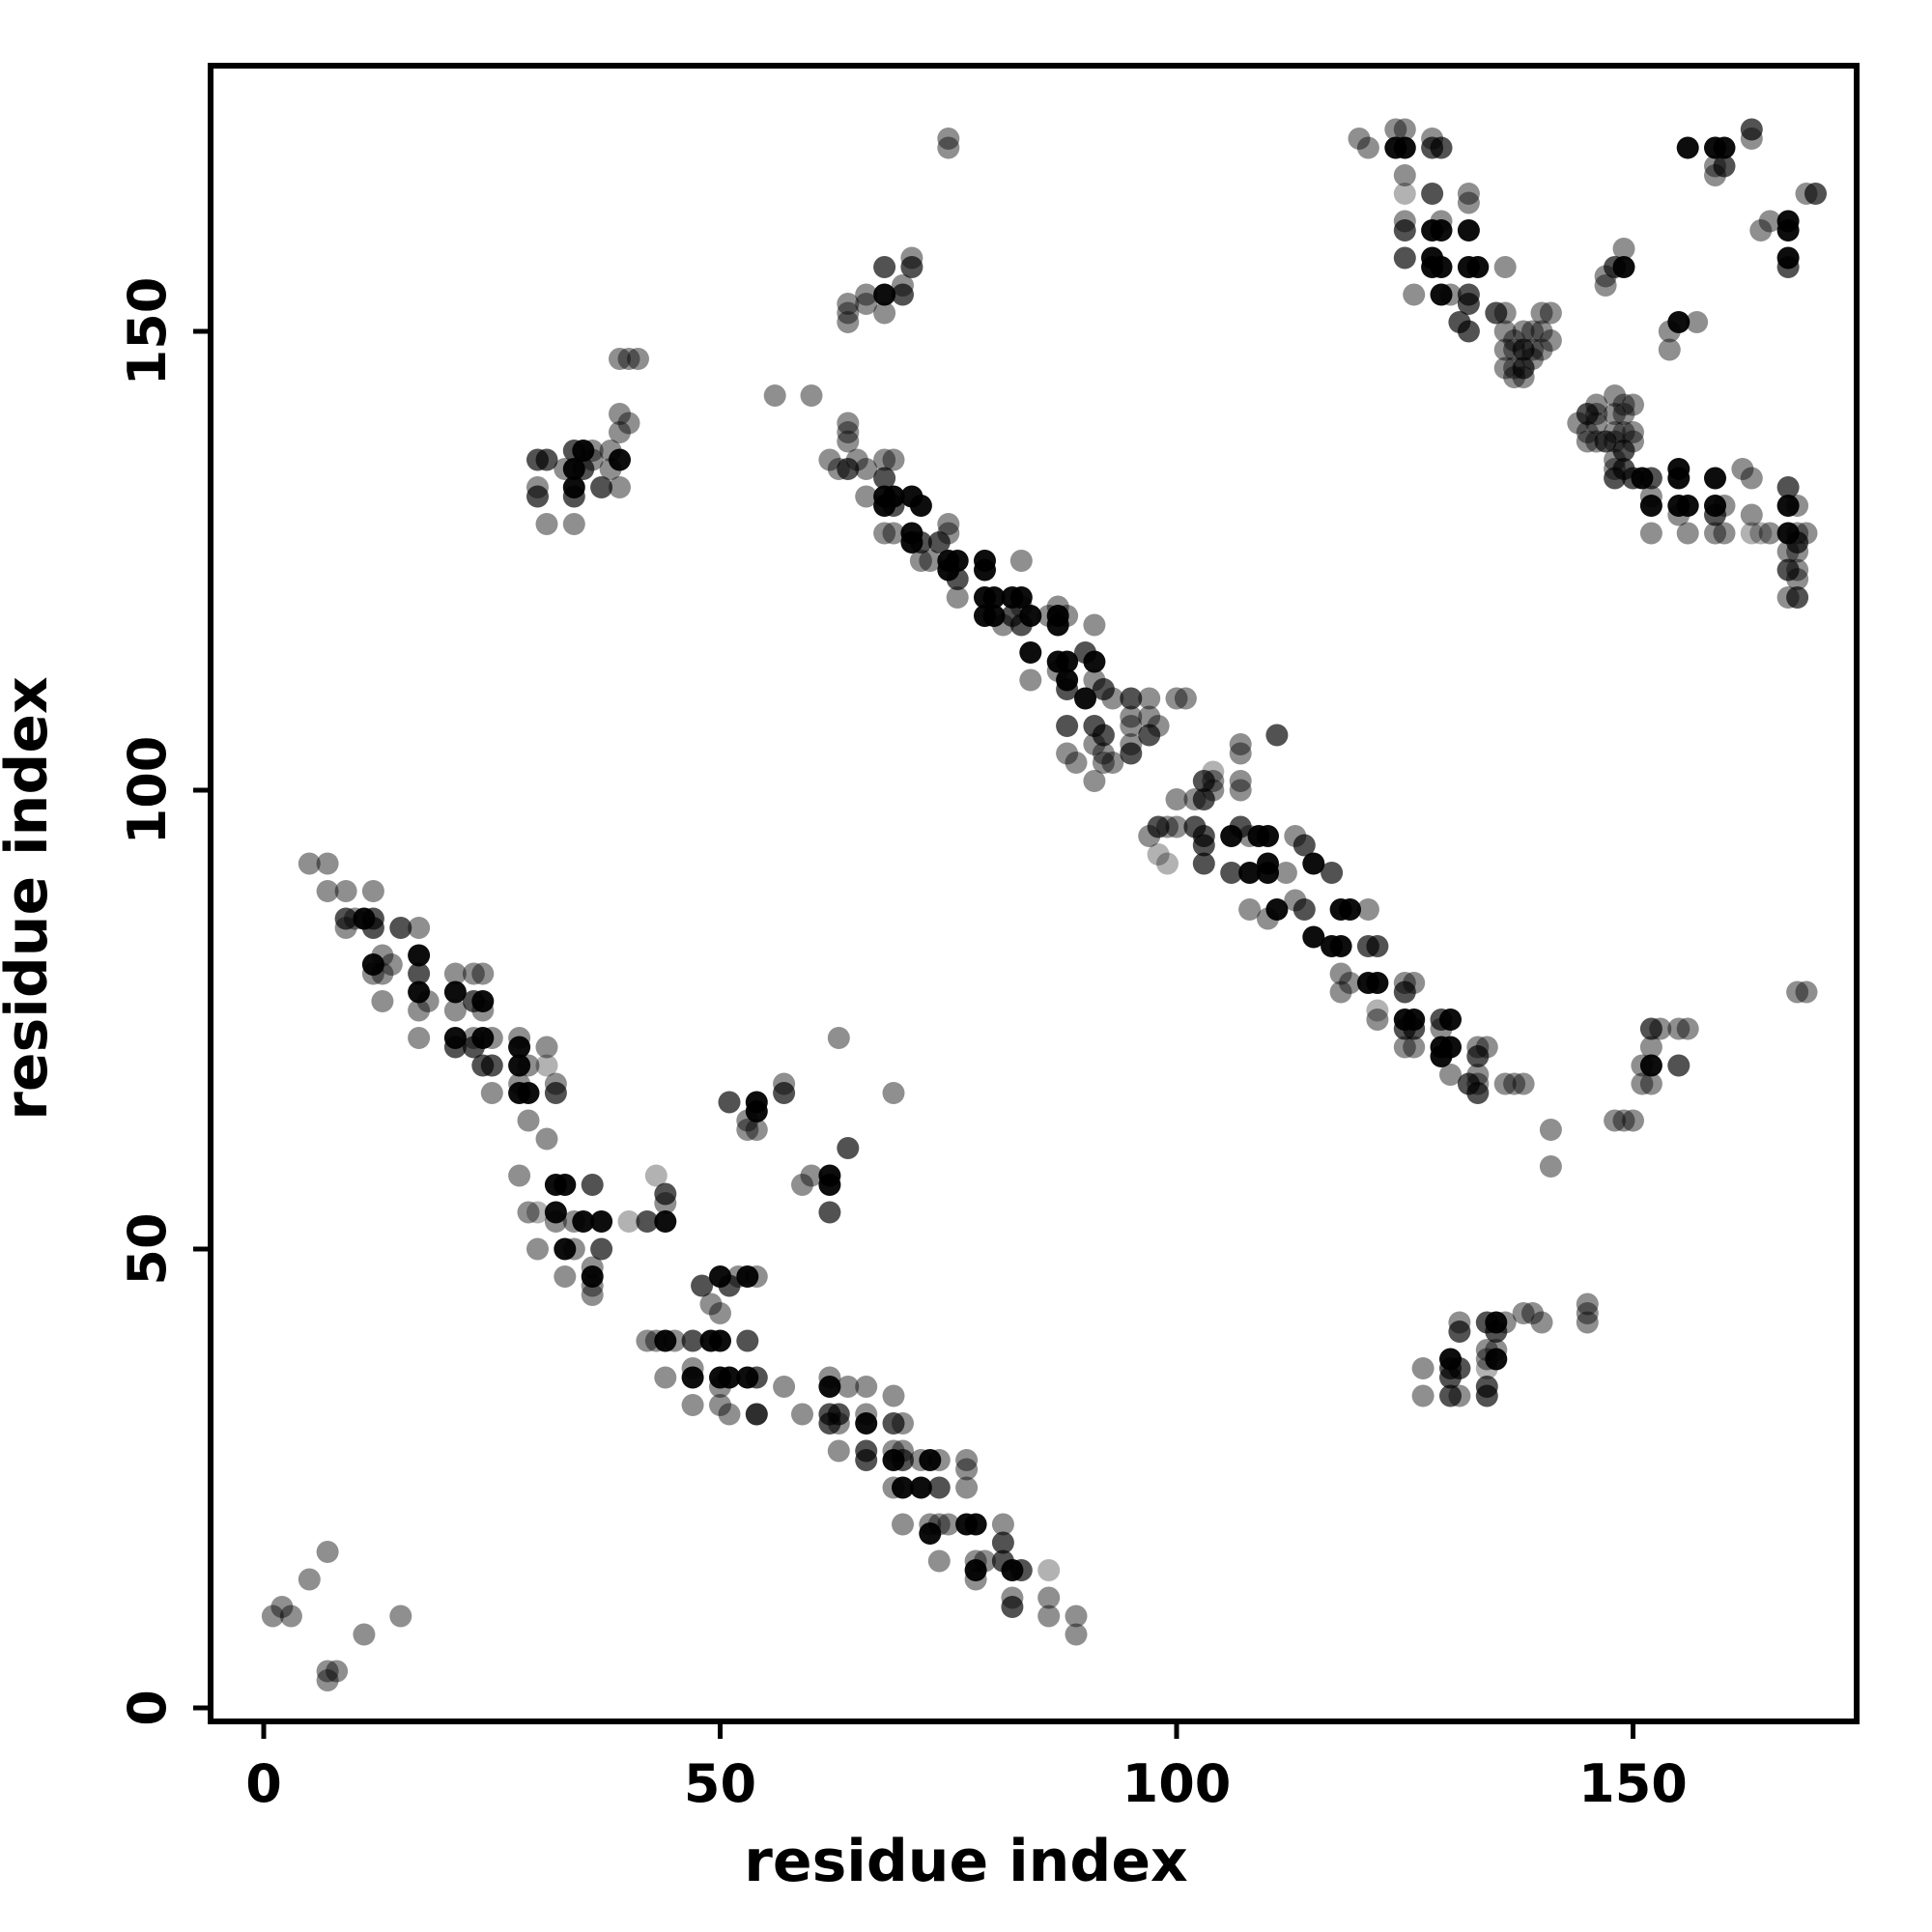 The width and height of the screenshot is (1932, 1932). Describe the element at coordinates (966, 1861) in the screenshot. I see `x-axis-title: residue index` at that location.